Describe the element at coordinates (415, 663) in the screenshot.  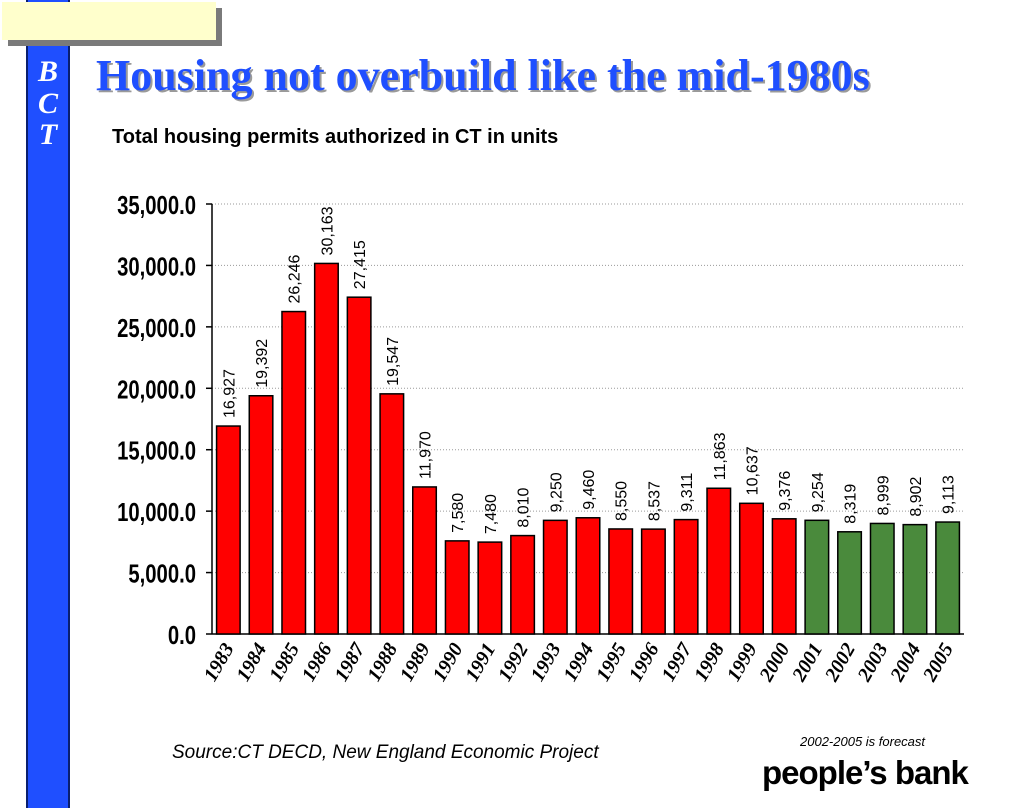
I see `x-tick-label: 1989` at that location.